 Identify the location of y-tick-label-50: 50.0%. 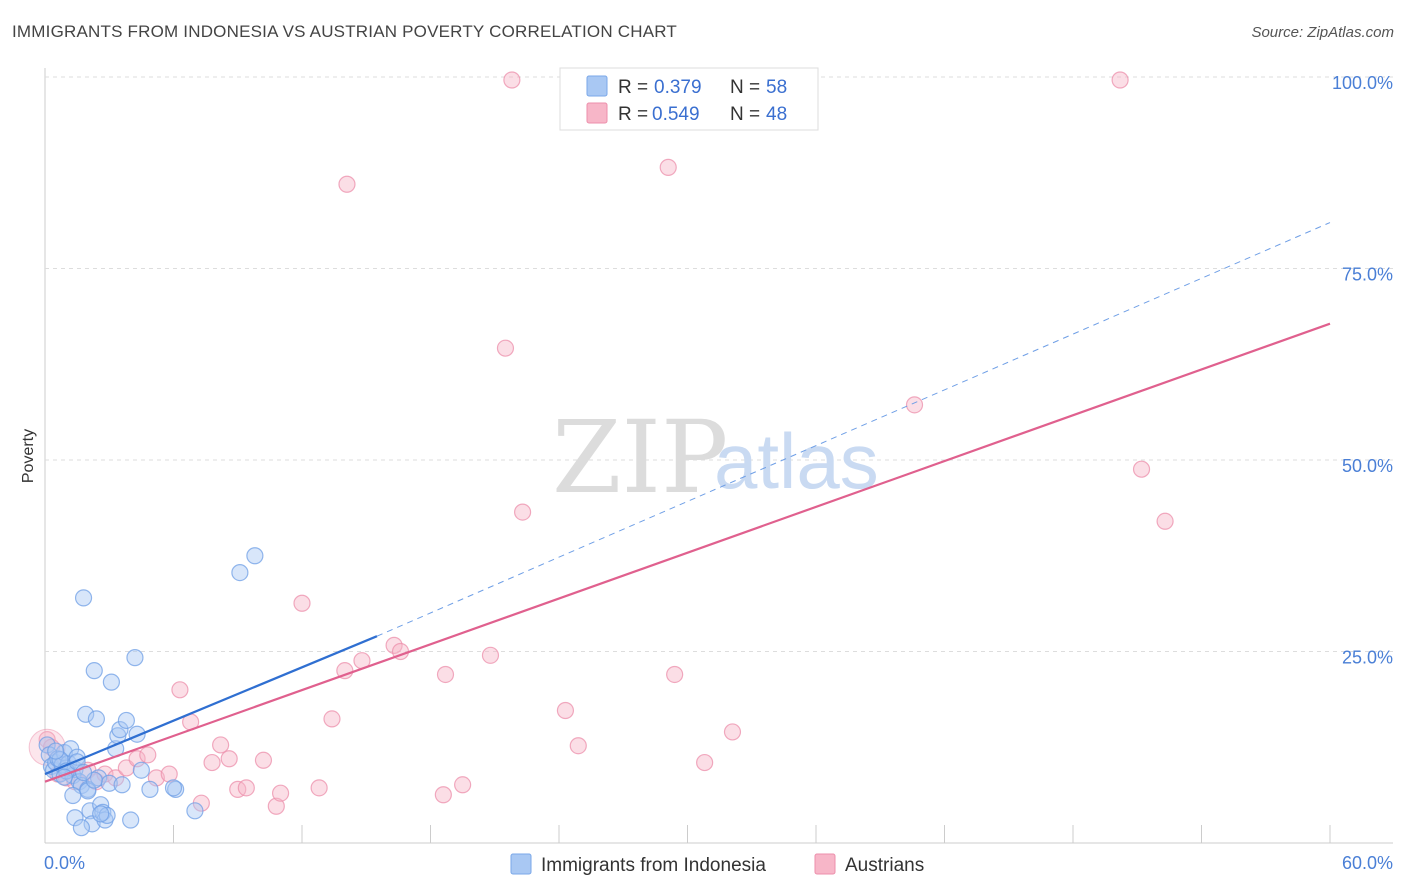
(1367, 466).